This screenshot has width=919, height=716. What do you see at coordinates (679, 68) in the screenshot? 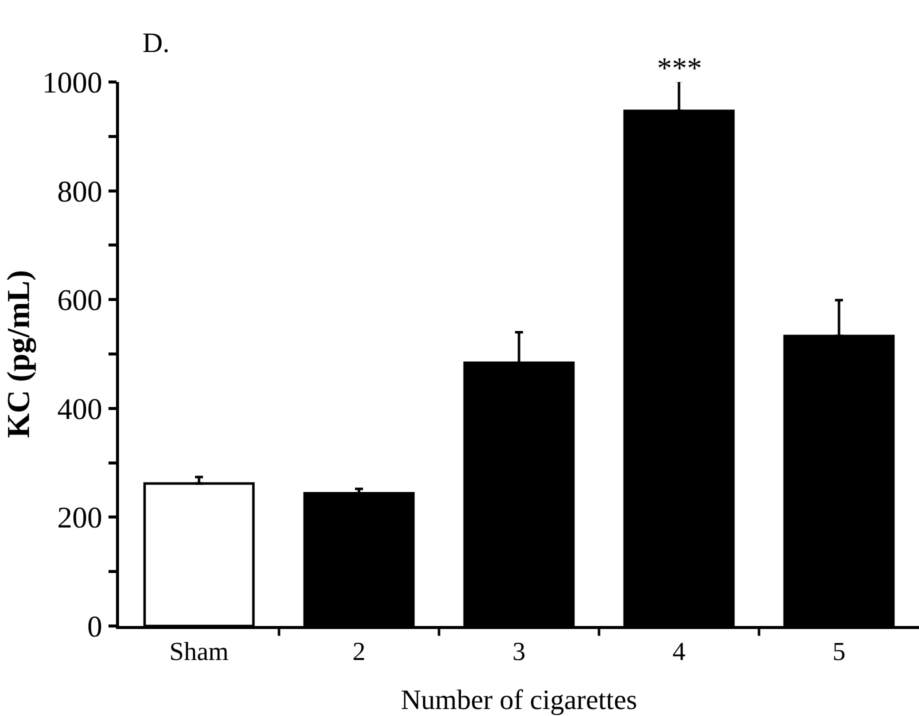
I see `annotation: ***` at bounding box center [679, 68].